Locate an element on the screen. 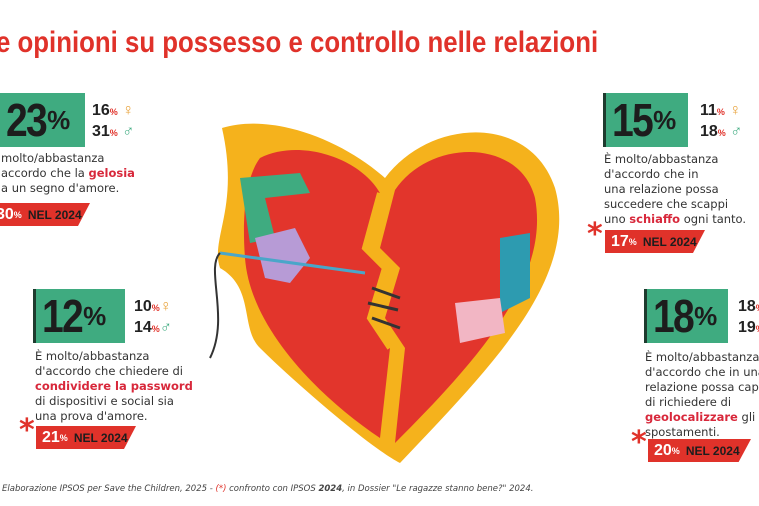 This screenshot has height=506, width=759. prev-year-badge: 30% NEL 2024 is located at coordinates (45, 214).